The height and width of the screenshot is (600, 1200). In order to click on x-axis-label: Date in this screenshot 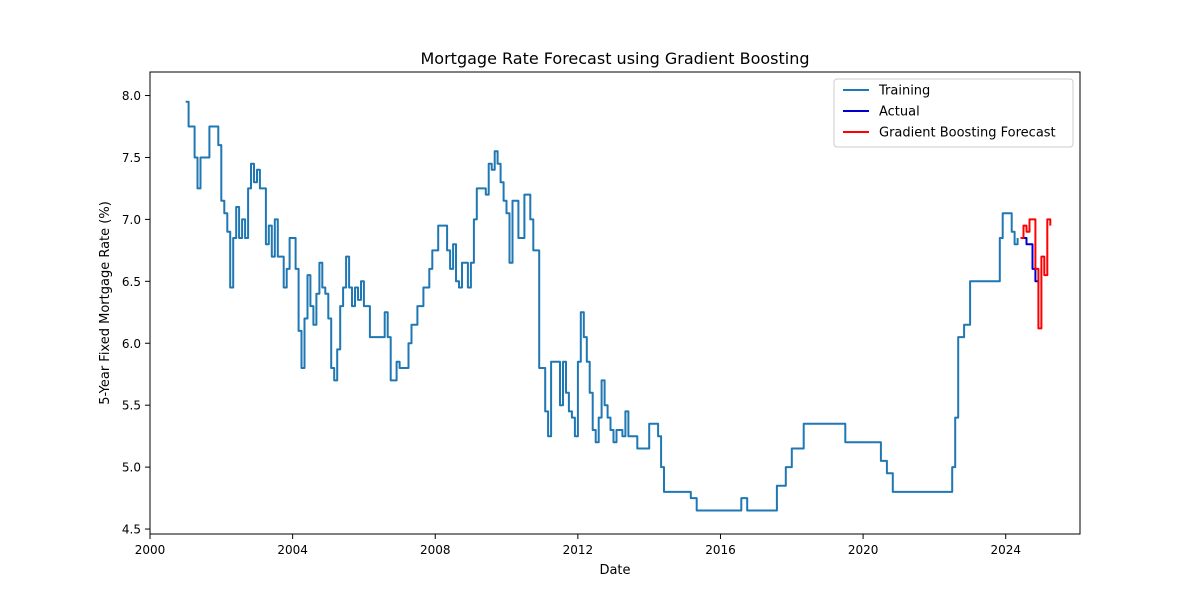, I will do `click(614, 570)`.